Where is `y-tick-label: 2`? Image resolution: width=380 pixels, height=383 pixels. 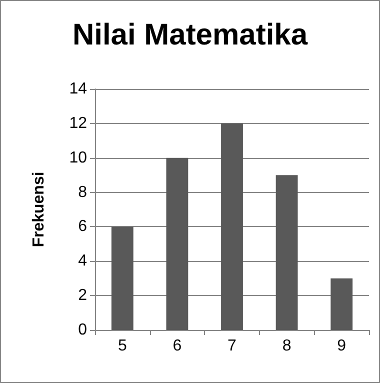 y-tick-label: 2 is located at coordinates (83, 295).